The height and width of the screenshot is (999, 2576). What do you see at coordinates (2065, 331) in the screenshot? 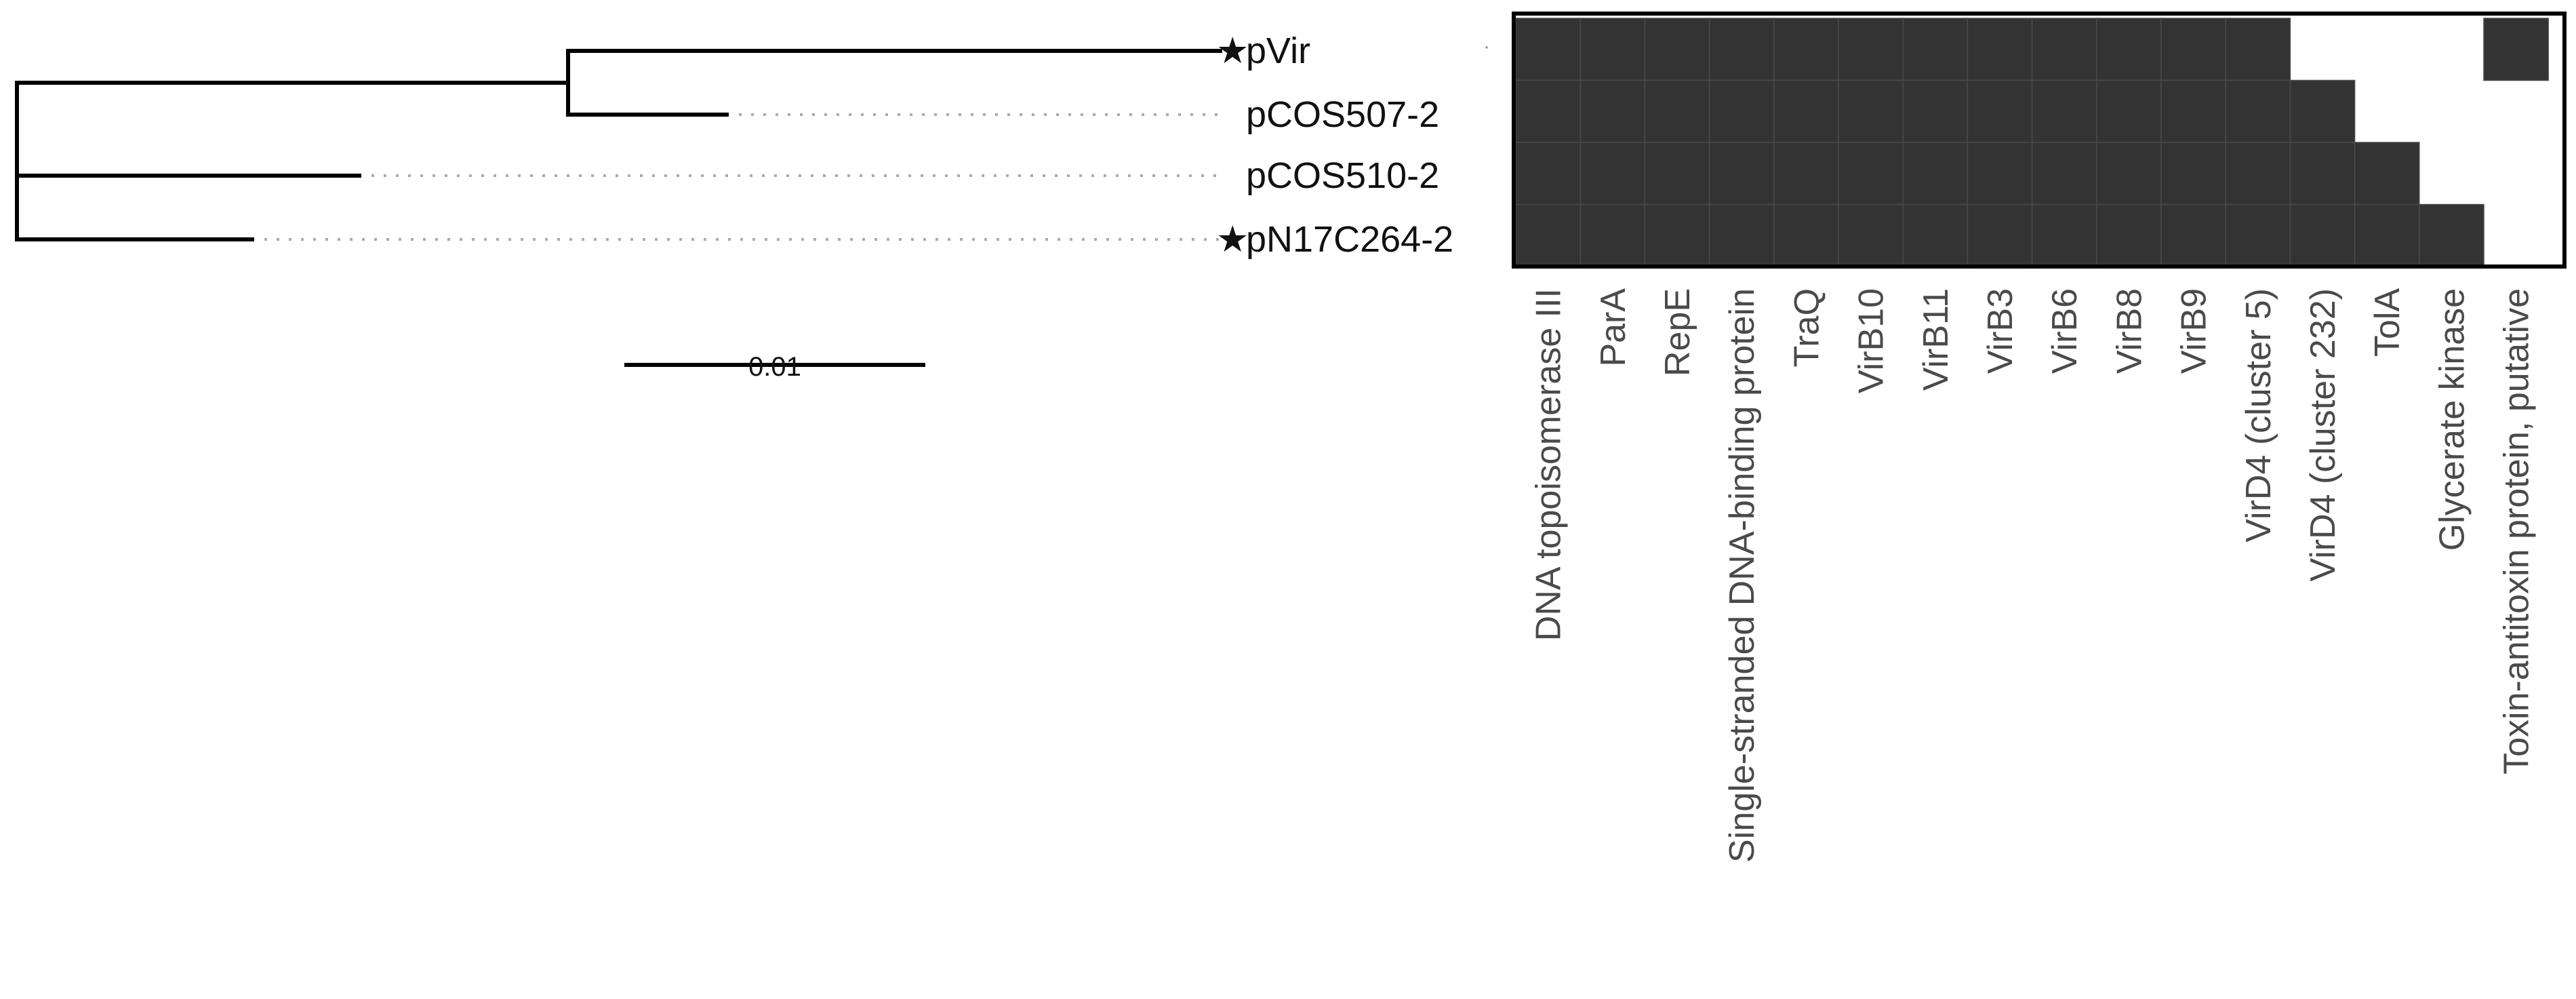
I see `column-label-8: VirB6` at bounding box center [2065, 331].